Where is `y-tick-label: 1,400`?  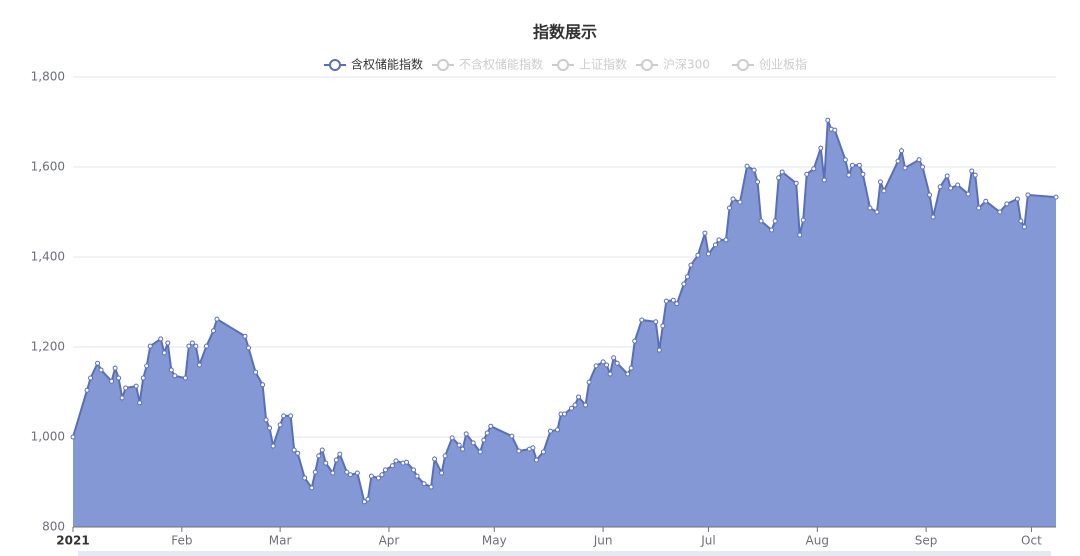
y-tick-label: 1,400 is located at coordinates (48, 257).